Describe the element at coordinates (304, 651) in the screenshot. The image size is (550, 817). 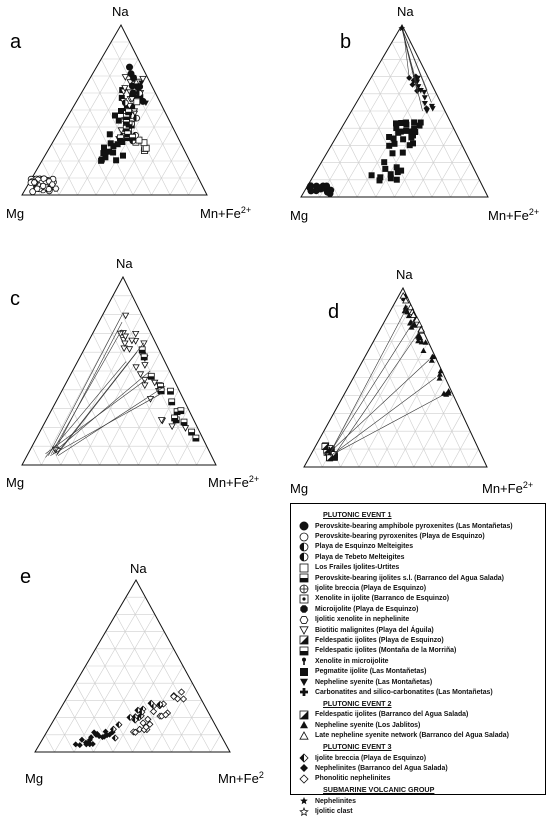
I see `square-half-icon` at that location.